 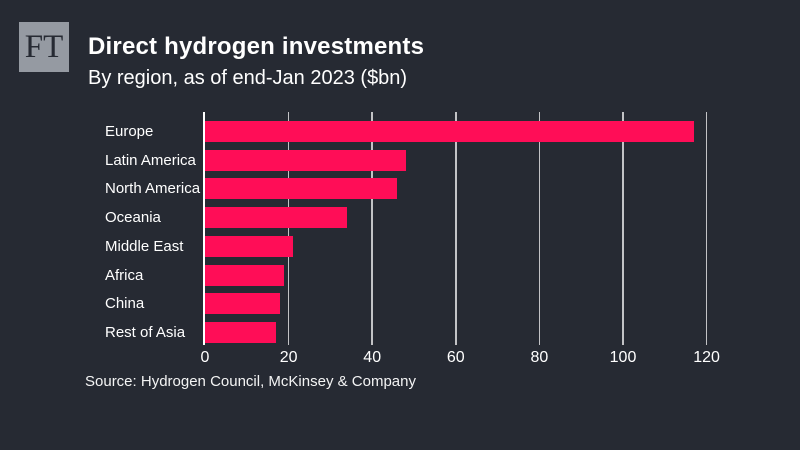 I want to click on bar-europe, so click(x=450, y=131).